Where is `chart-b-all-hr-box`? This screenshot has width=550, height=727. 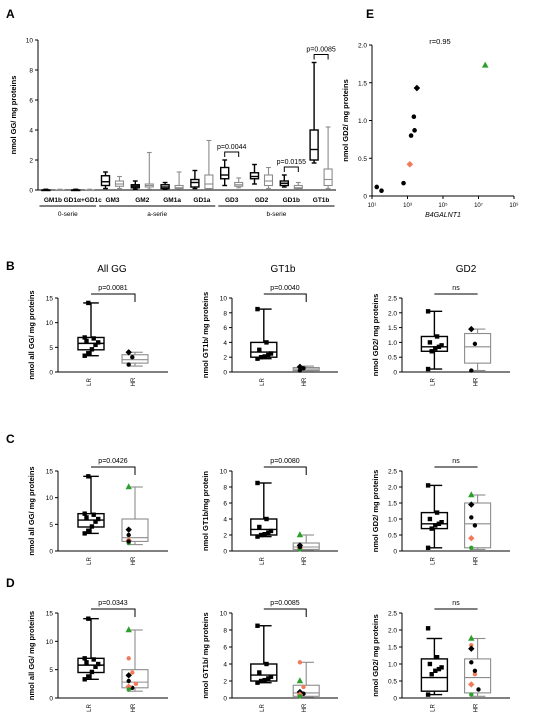
chart-b-all-hr-box is located at coordinates (135, 359).